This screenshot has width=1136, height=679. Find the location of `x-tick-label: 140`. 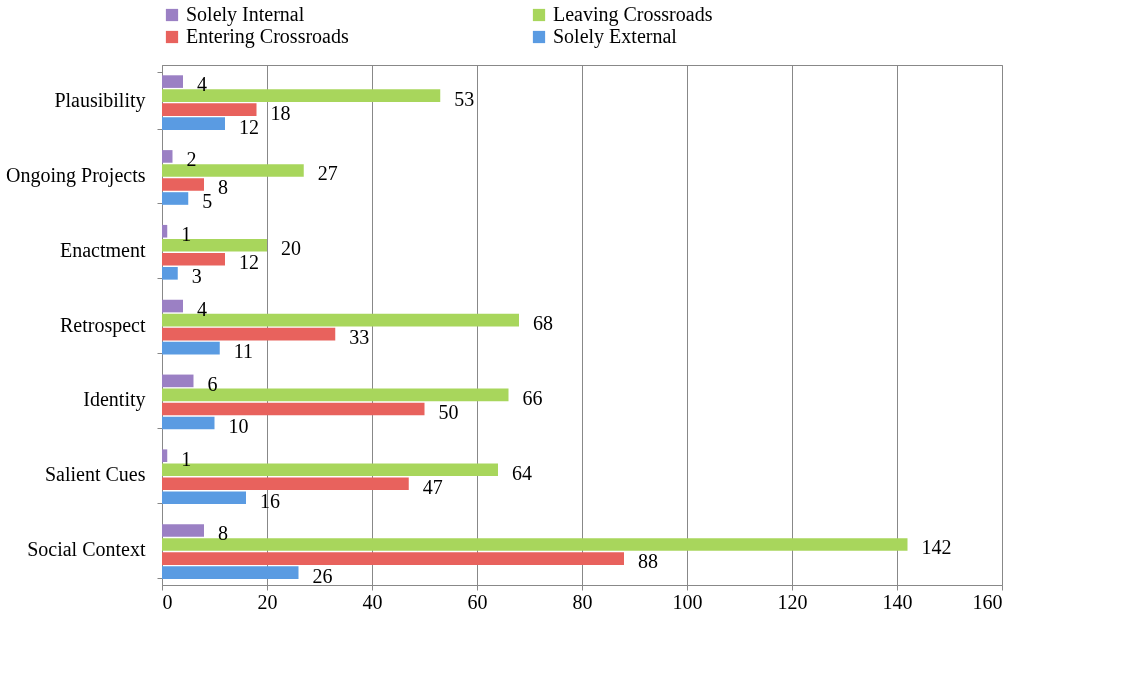

x-tick-label: 140 is located at coordinates (897, 601).